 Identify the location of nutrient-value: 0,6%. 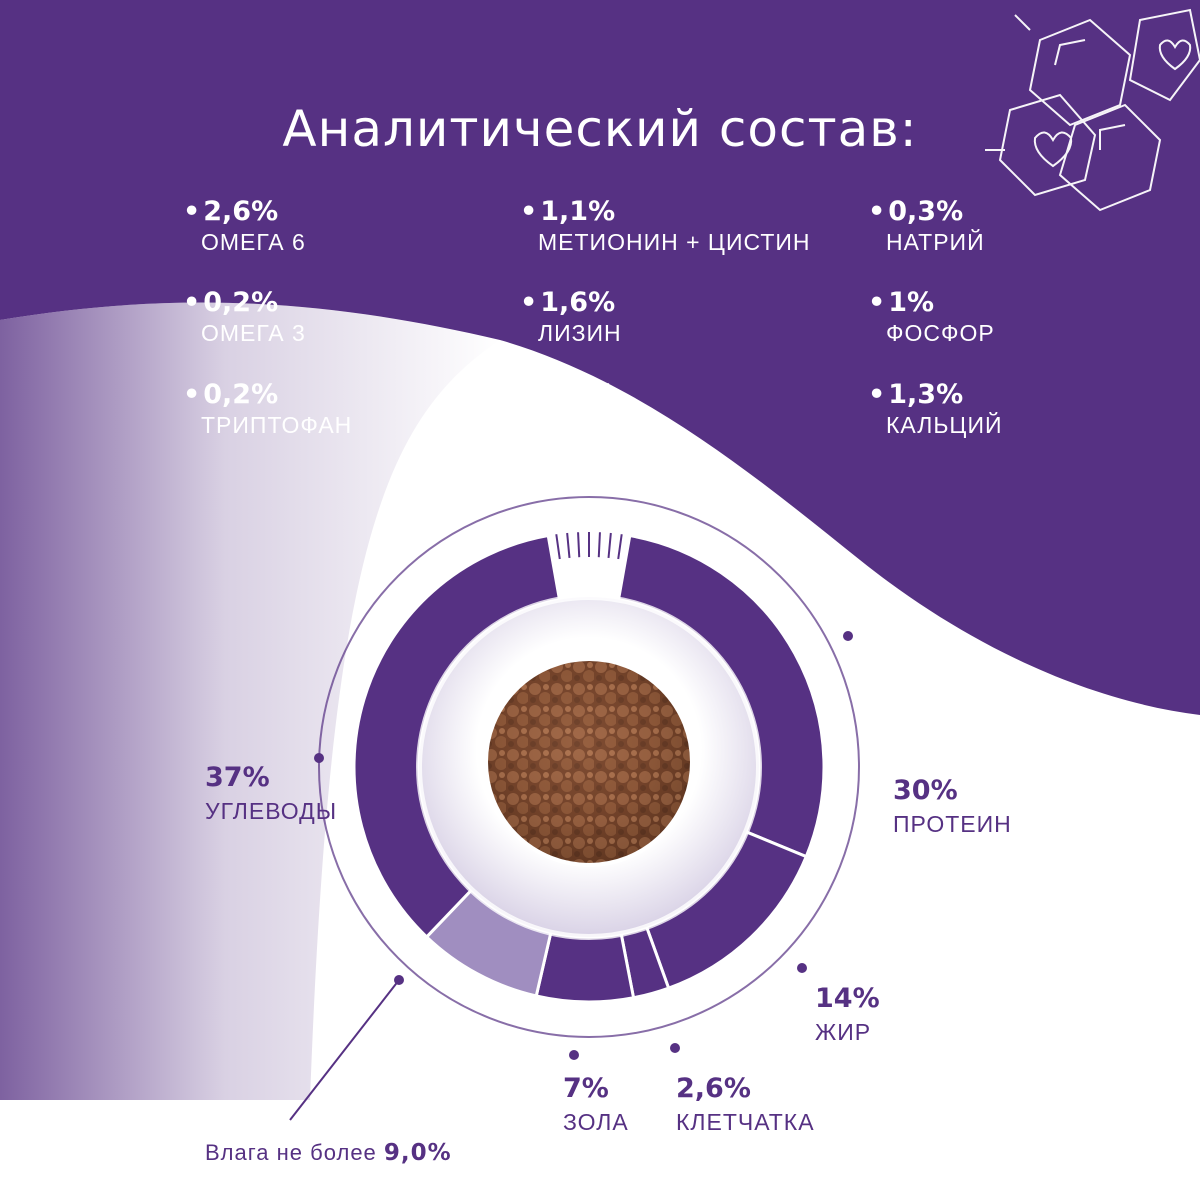
(570, 395).